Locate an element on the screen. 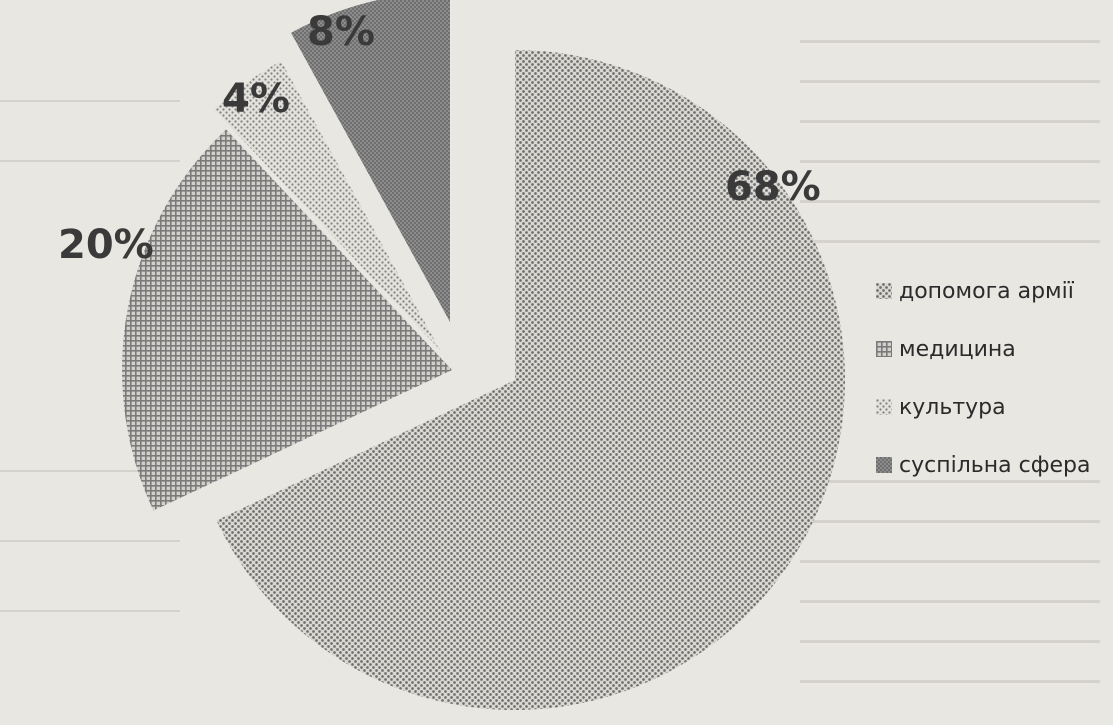  slice-culture is located at coordinates (327, 205).